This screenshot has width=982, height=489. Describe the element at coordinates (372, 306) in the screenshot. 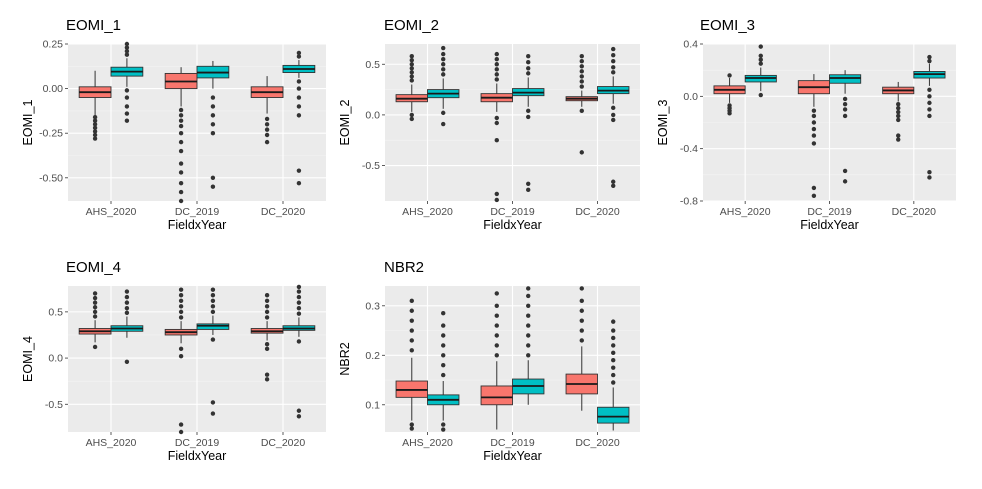

I see `y-tick-label: 0.3` at that location.